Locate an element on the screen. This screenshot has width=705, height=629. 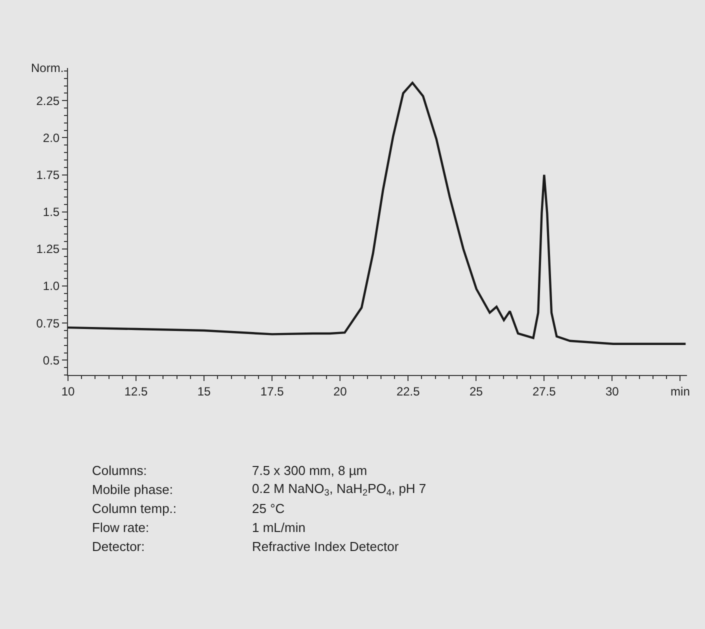
text: Detector: is located at coordinates (118, 546).